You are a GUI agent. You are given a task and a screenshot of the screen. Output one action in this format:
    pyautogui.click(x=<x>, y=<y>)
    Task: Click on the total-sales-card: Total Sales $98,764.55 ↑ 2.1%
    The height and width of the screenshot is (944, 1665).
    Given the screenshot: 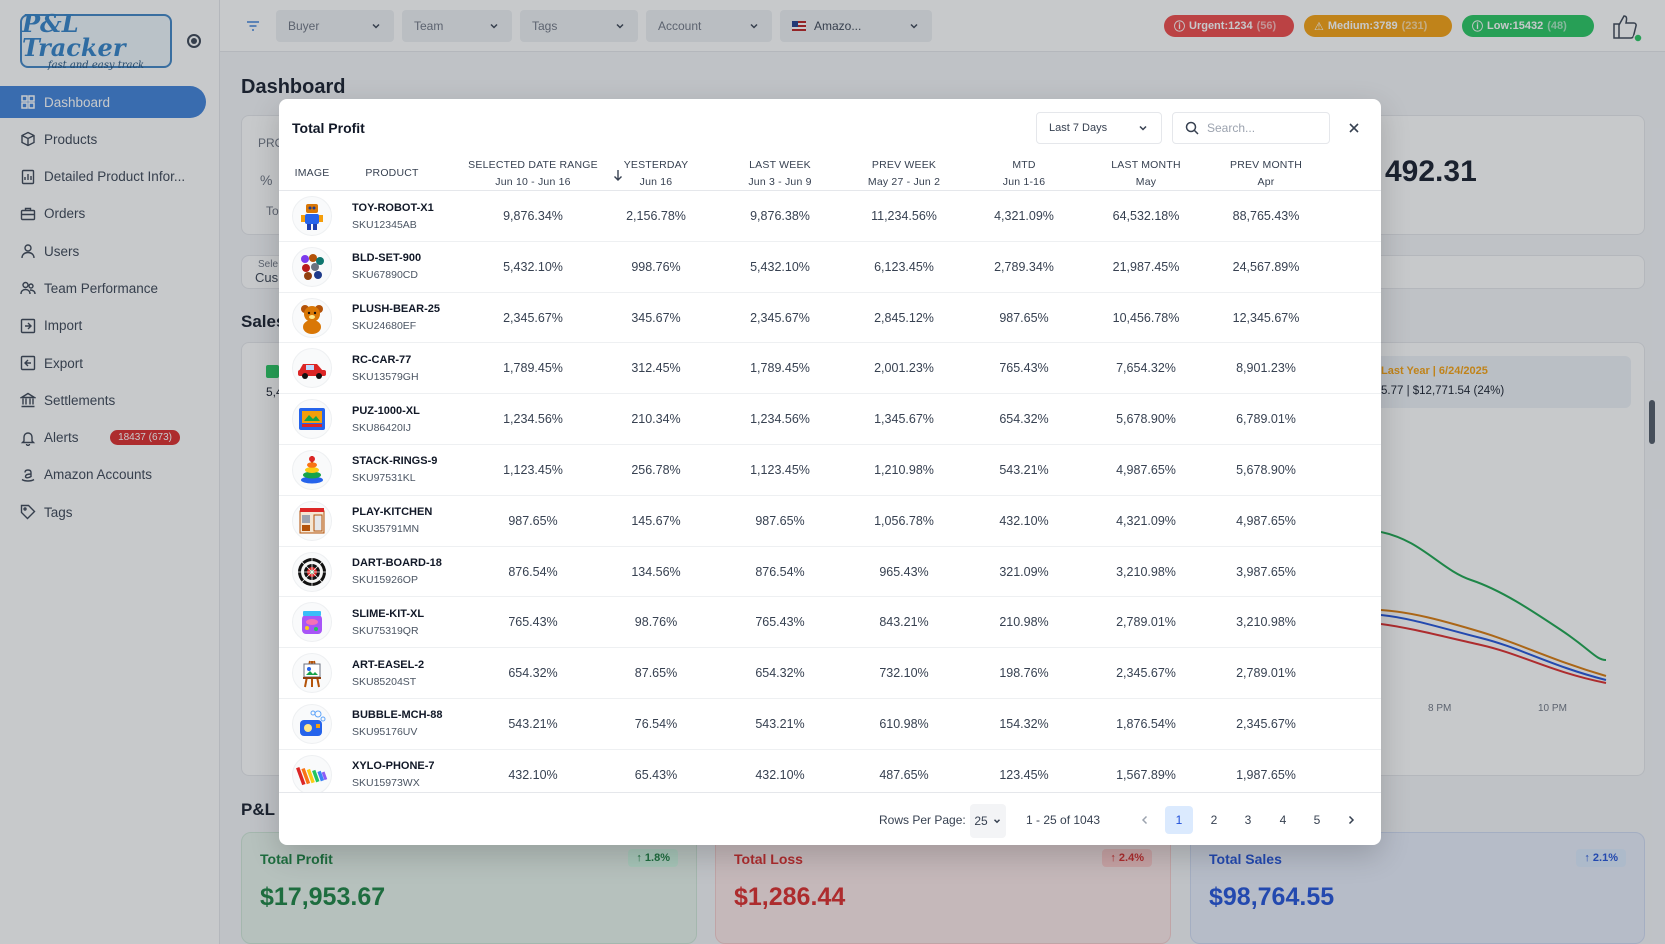 What is the action you would take?
    pyautogui.click(x=1417, y=888)
    